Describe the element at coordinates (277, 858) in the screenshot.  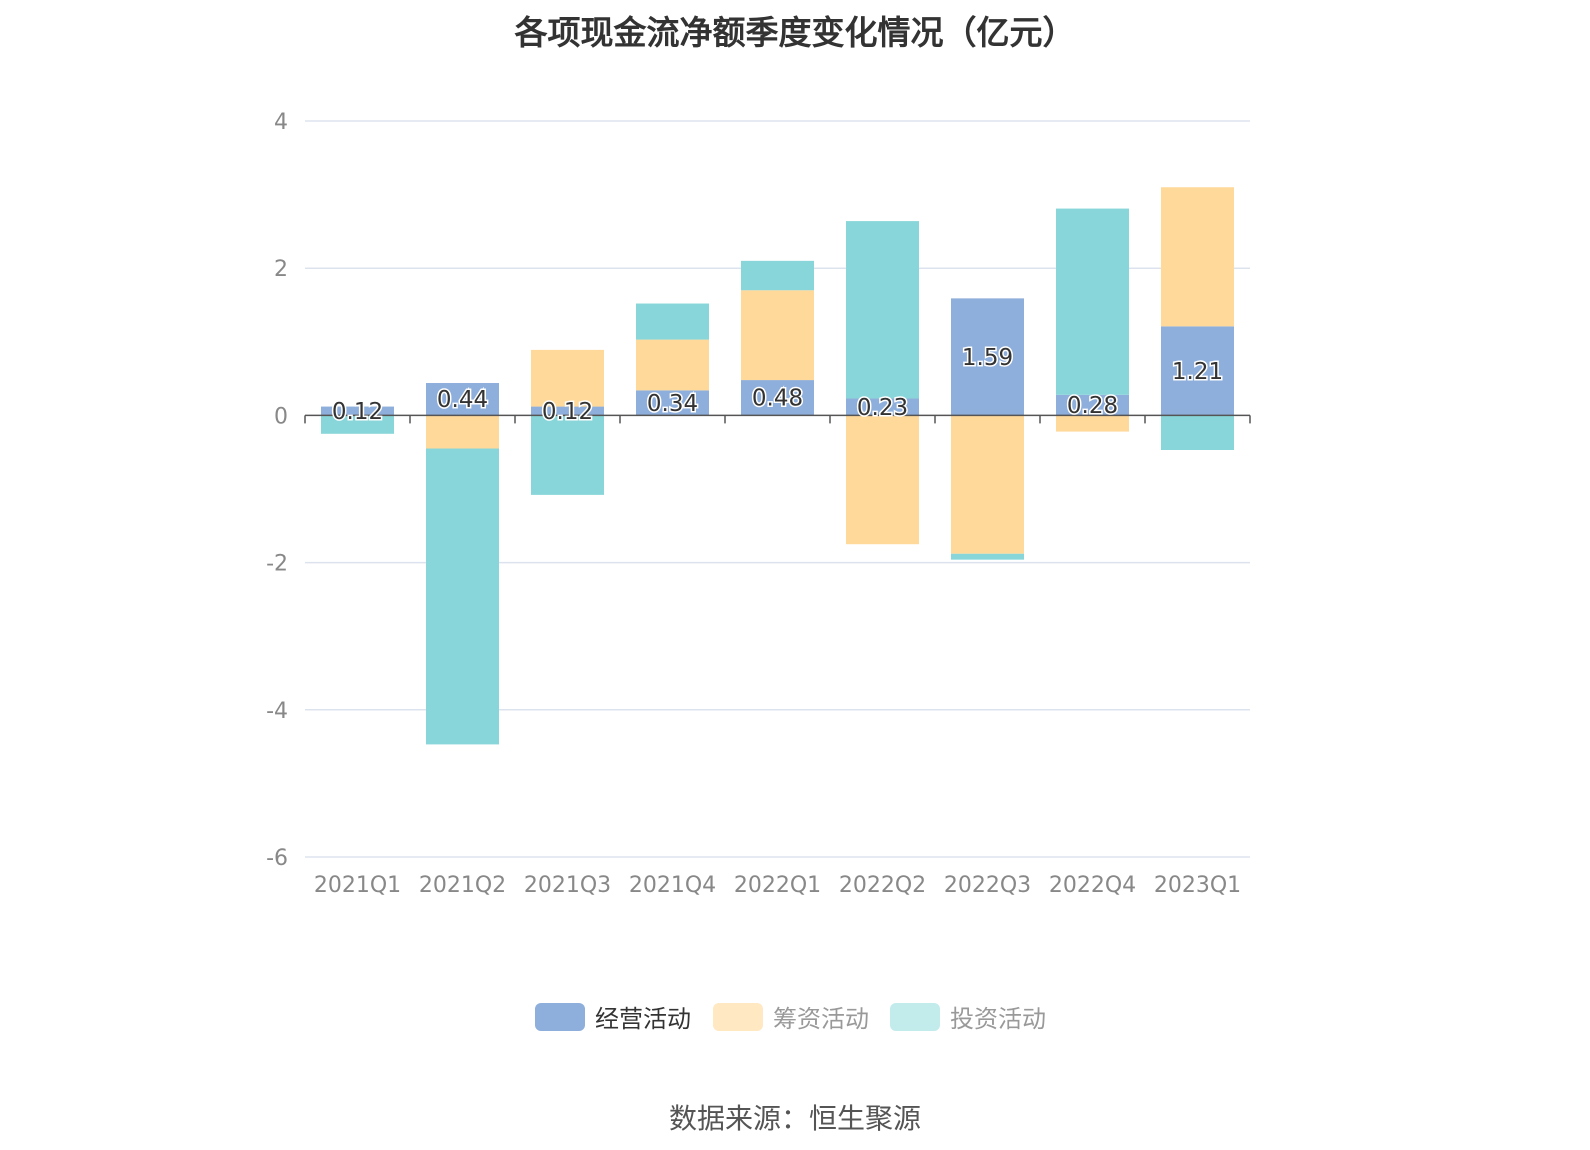
I see `y-tick-label: -6` at that location.